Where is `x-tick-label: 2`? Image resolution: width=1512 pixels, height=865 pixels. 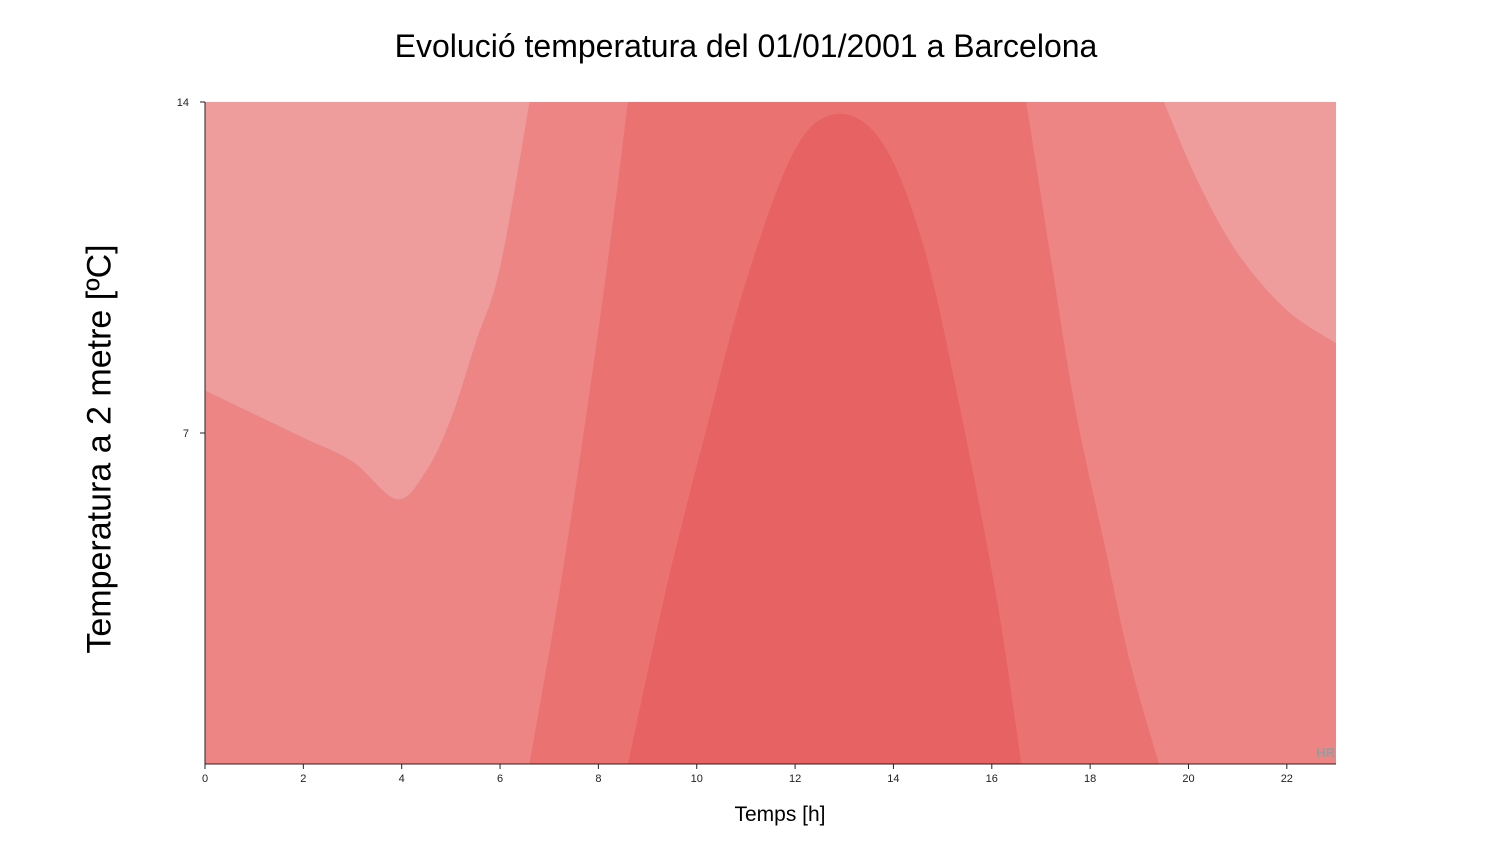
x-tick-label: 2 is located at coordinates (303, 779).